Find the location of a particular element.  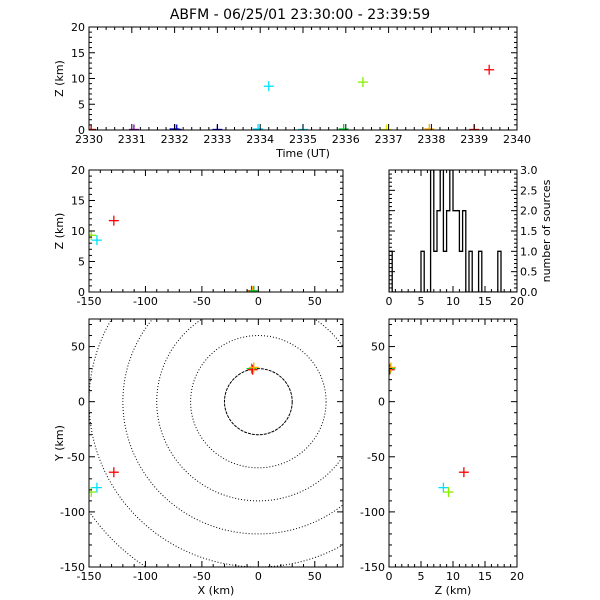

x-tick-label: 2337 is located at coordinates (389, 139).